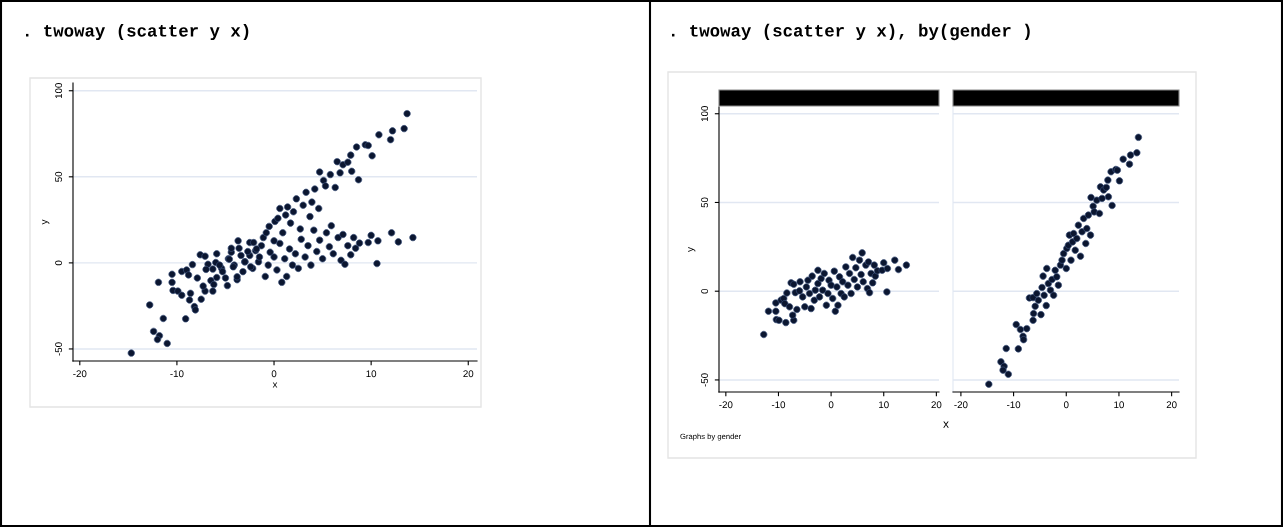 This screenshot has height=527, width=1283. Describe the element at coordinates (850, 32) in the screenshot. I see `chart-title: . twoway (scatter y x), by(gender )` at that location.